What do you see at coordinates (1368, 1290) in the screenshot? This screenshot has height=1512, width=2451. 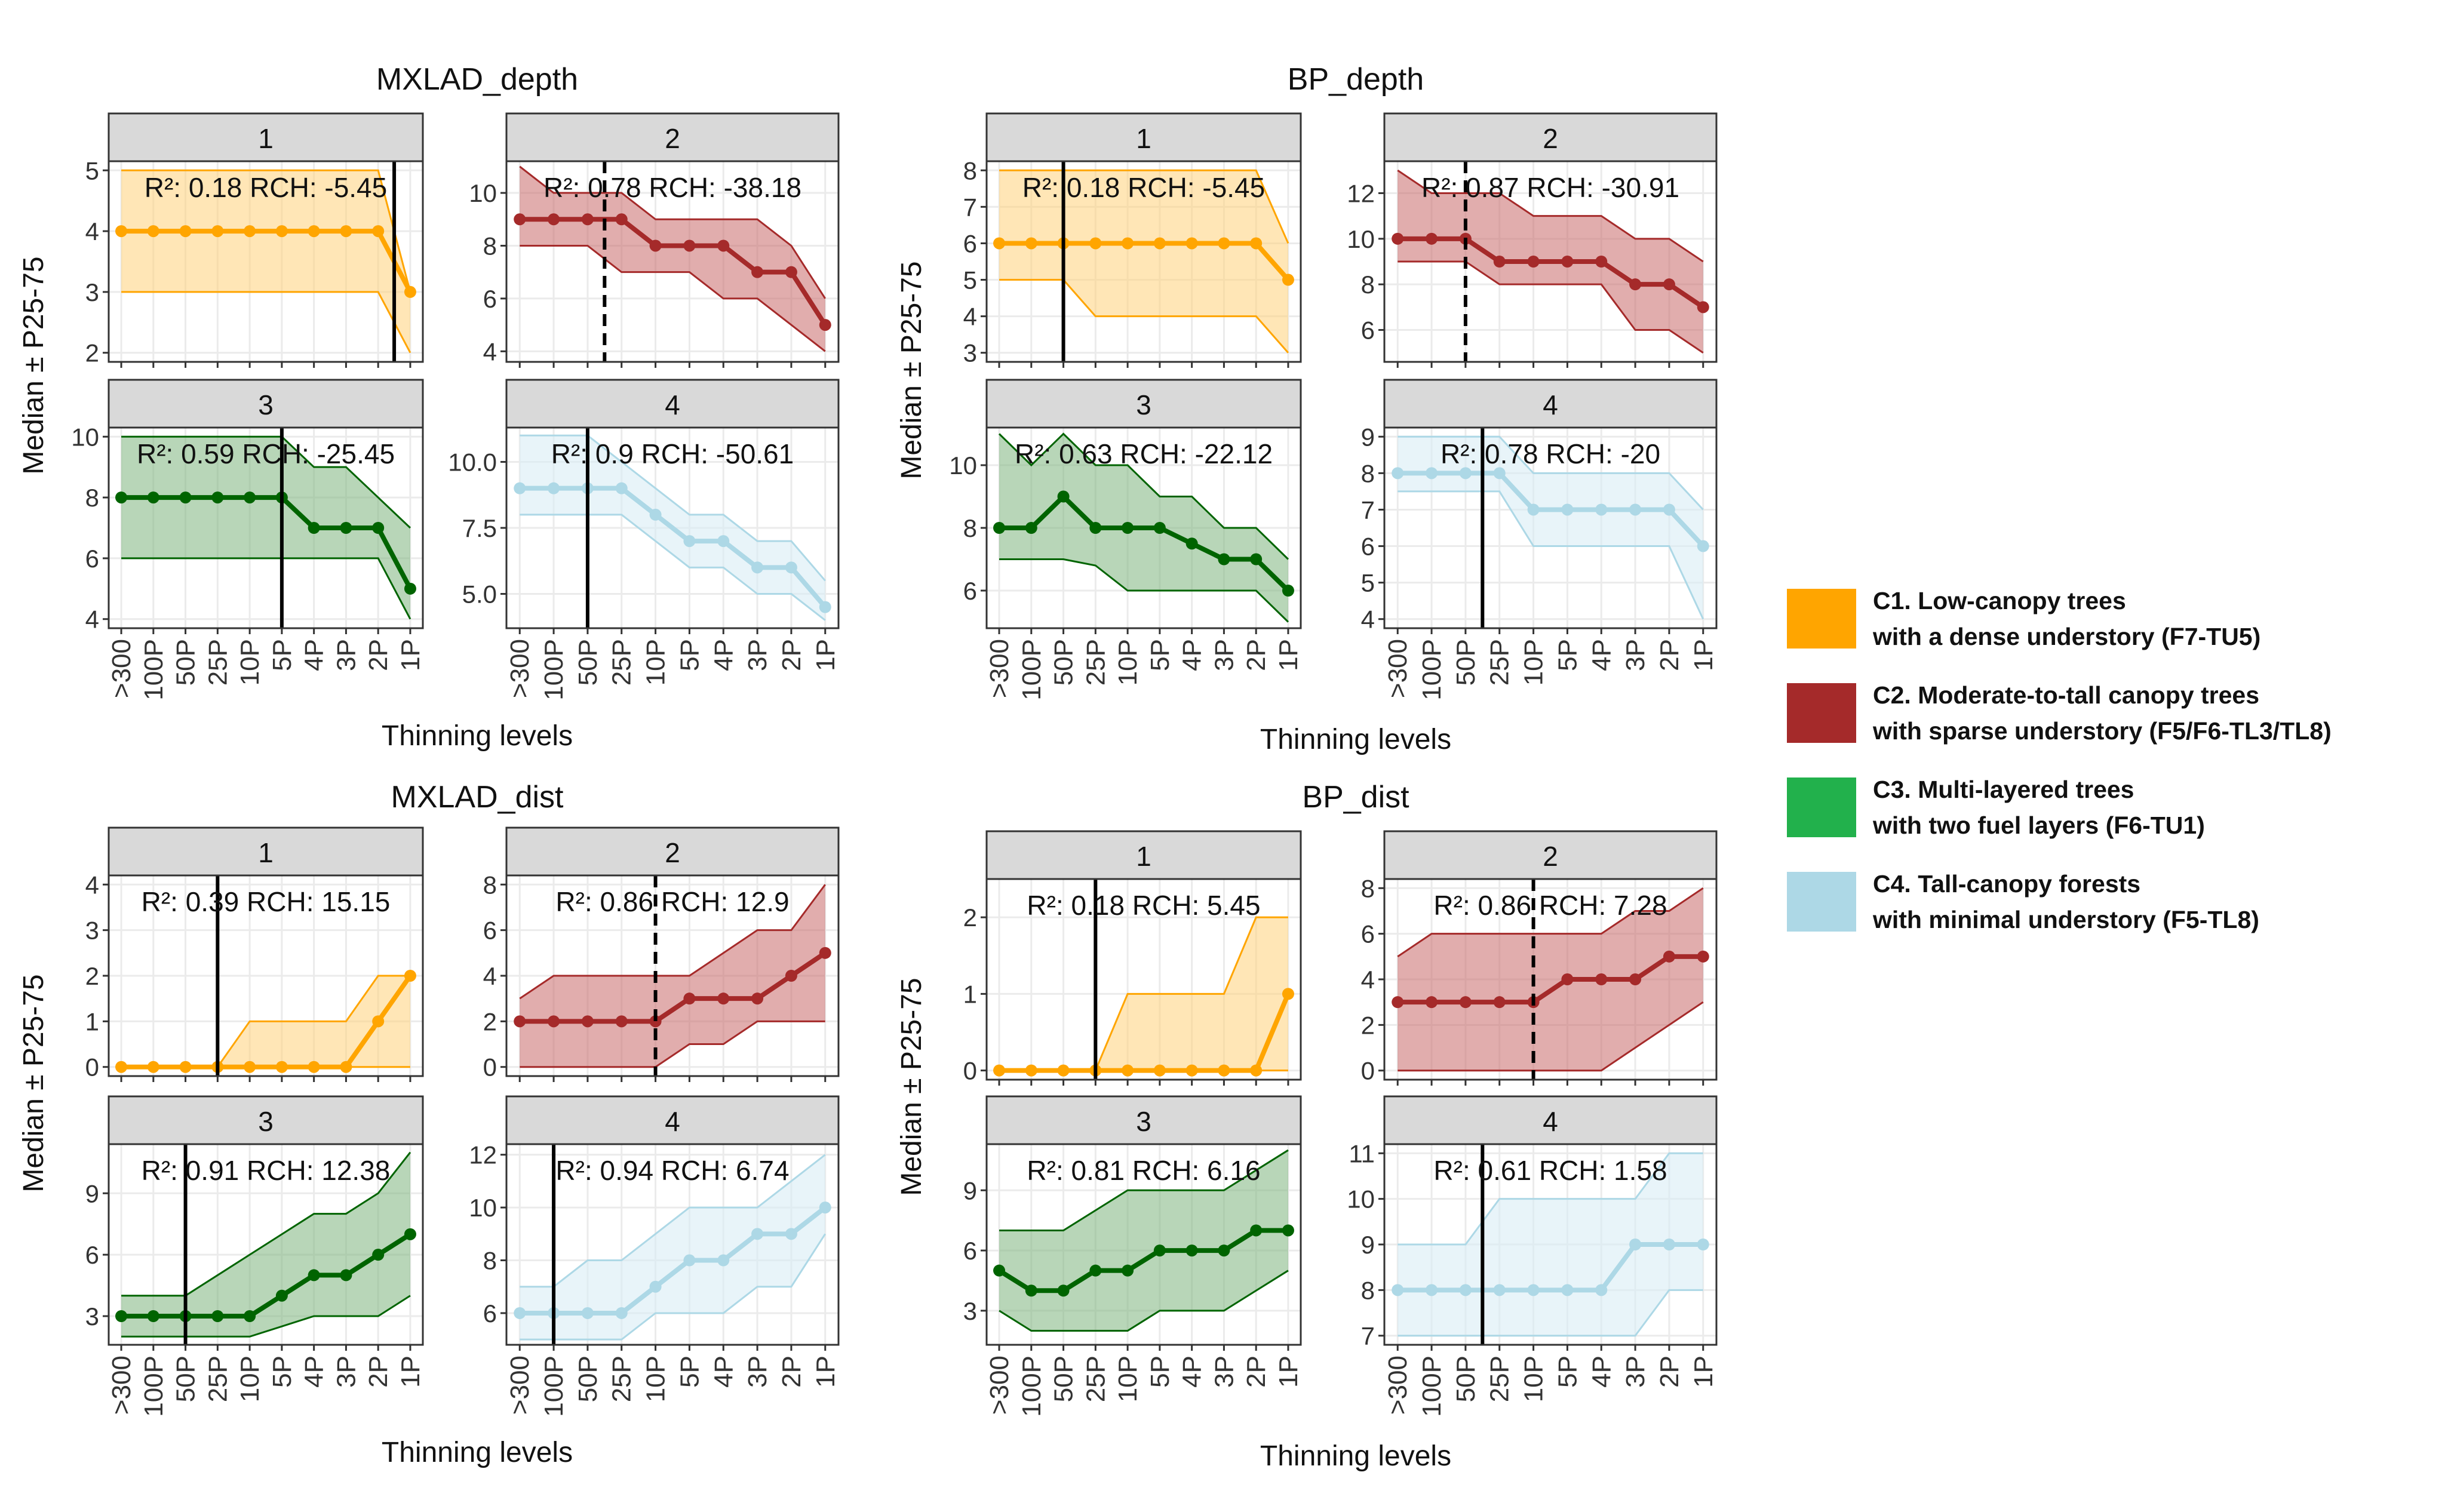 I see `y-tick-label-bp-dist-panel-4-1: 8` at bounding box center [1368, 1290].